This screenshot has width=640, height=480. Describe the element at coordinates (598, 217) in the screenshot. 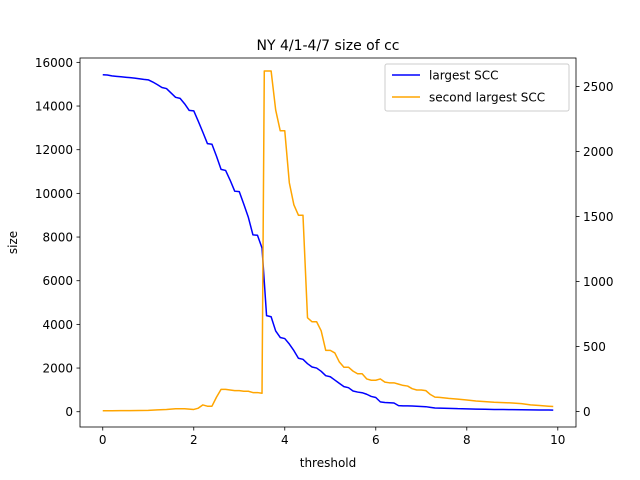

I see `y-right-tick-label: 1500` at that location.